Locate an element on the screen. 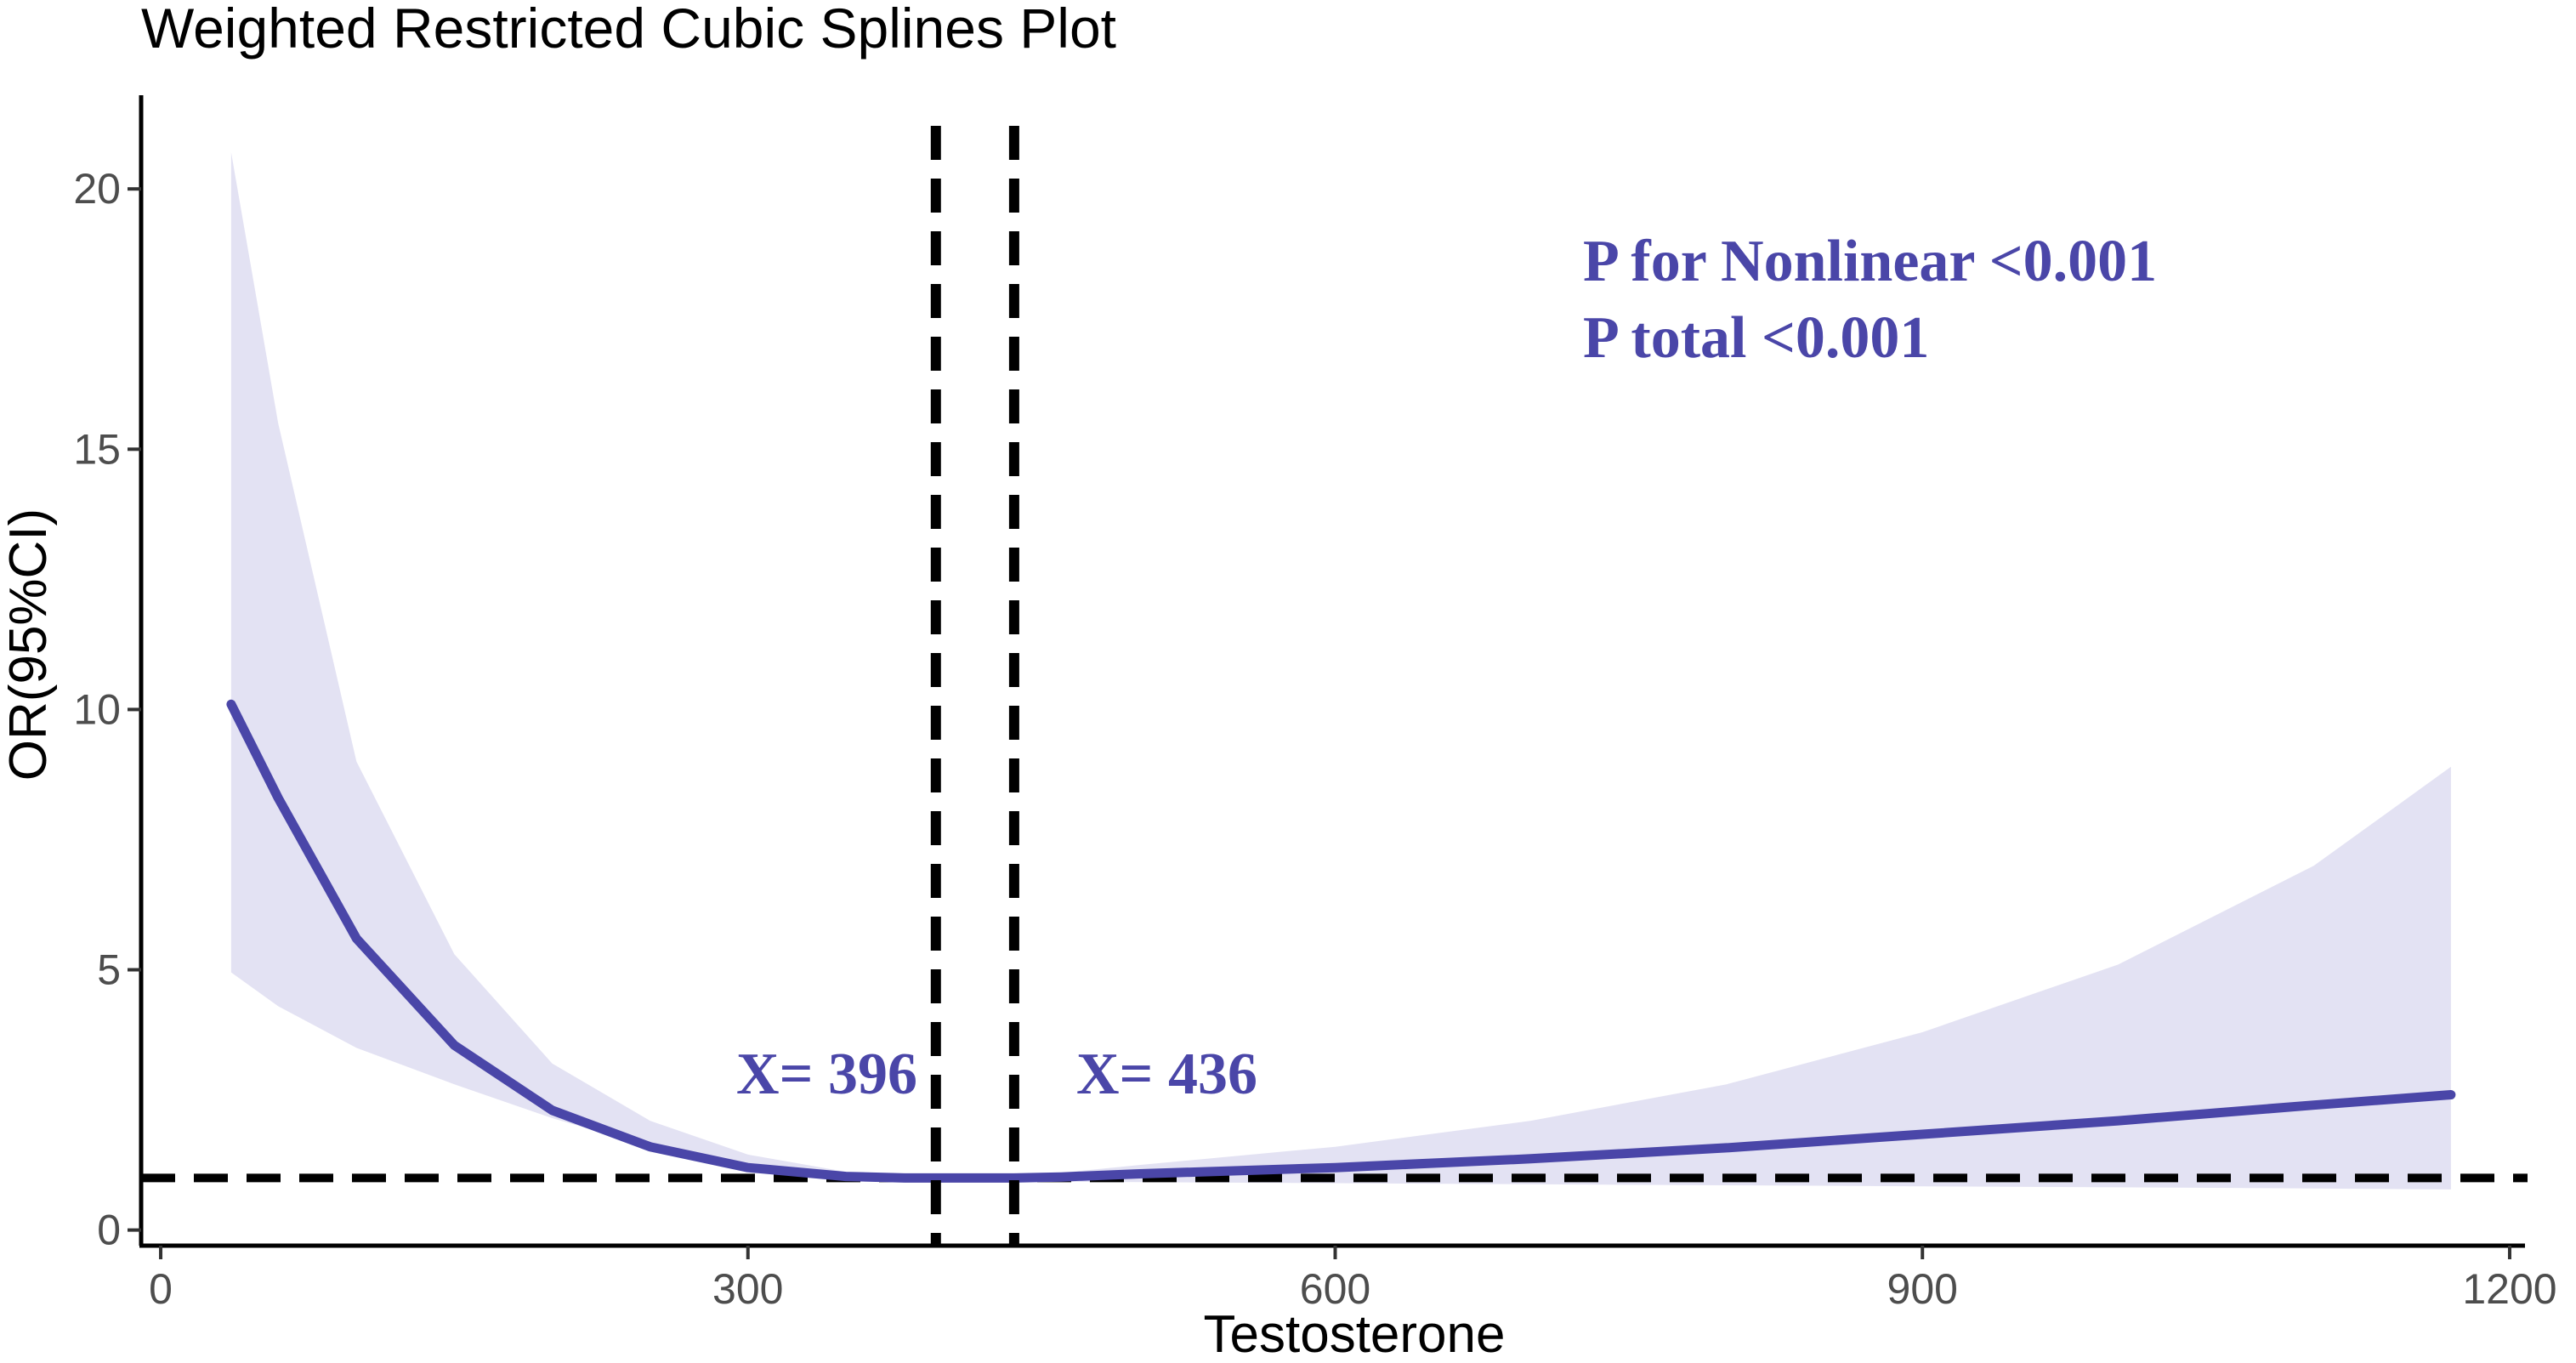 The height and width of the screenshot is (1363, 2576). y-tick-label-5: 5 is located at coordinates (109, 970).